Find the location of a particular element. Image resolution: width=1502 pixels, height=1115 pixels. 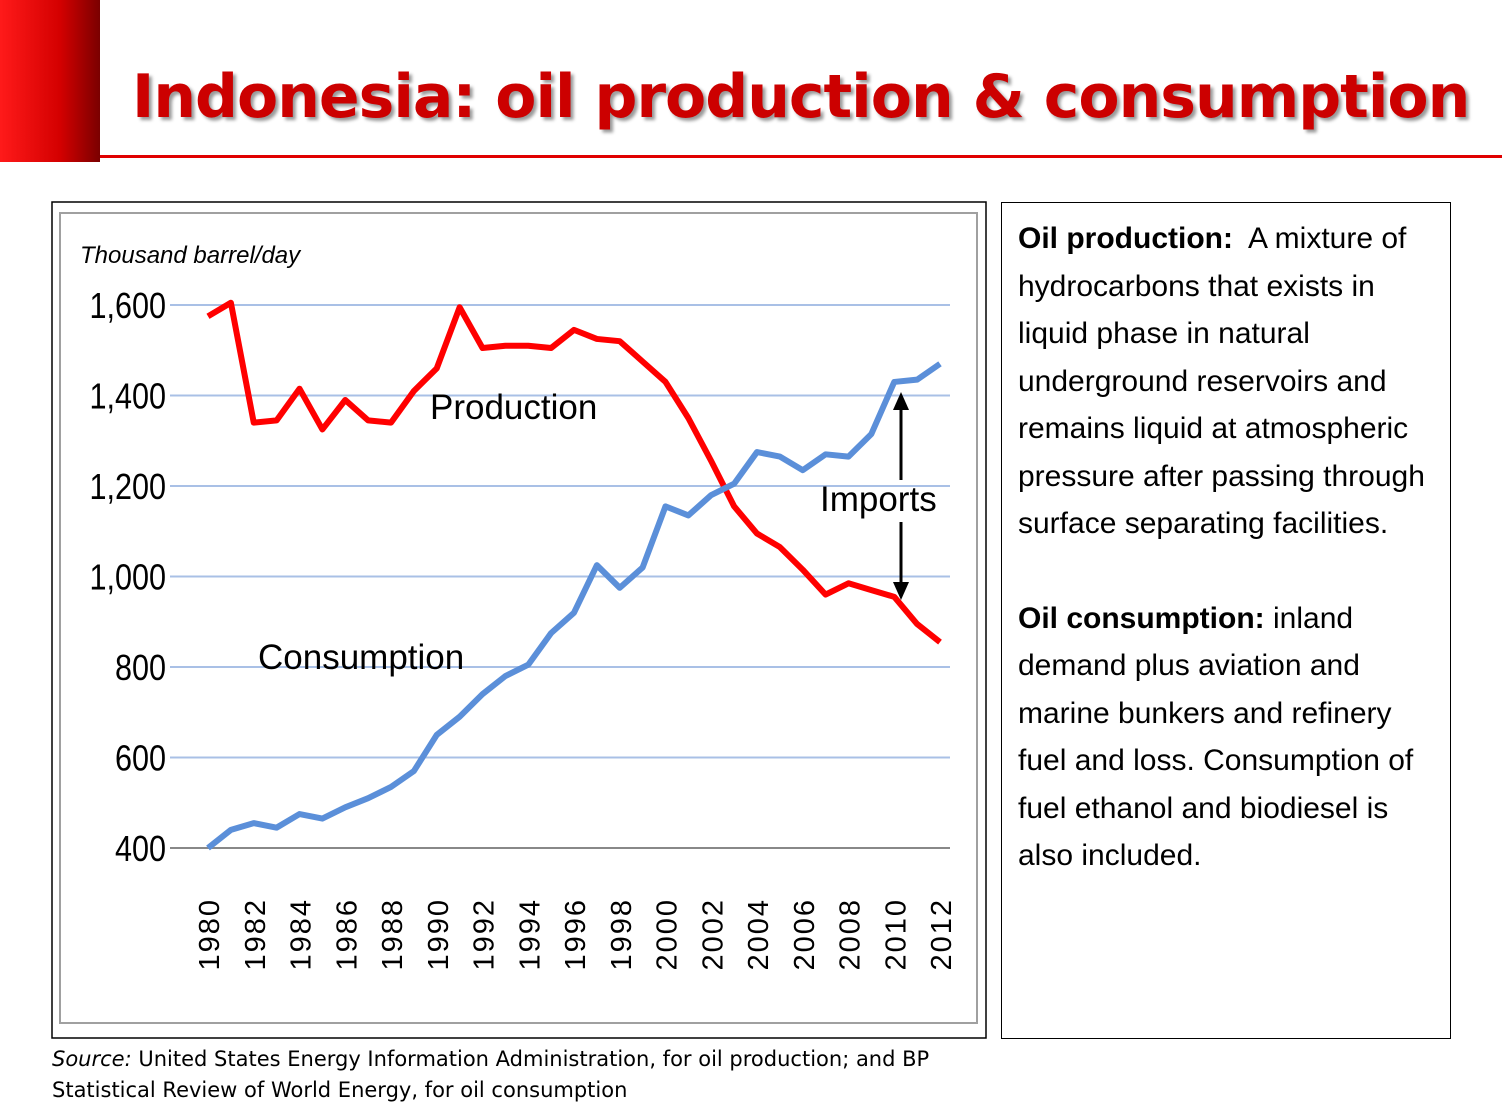

corner-block is located at coordinates (50, 81).